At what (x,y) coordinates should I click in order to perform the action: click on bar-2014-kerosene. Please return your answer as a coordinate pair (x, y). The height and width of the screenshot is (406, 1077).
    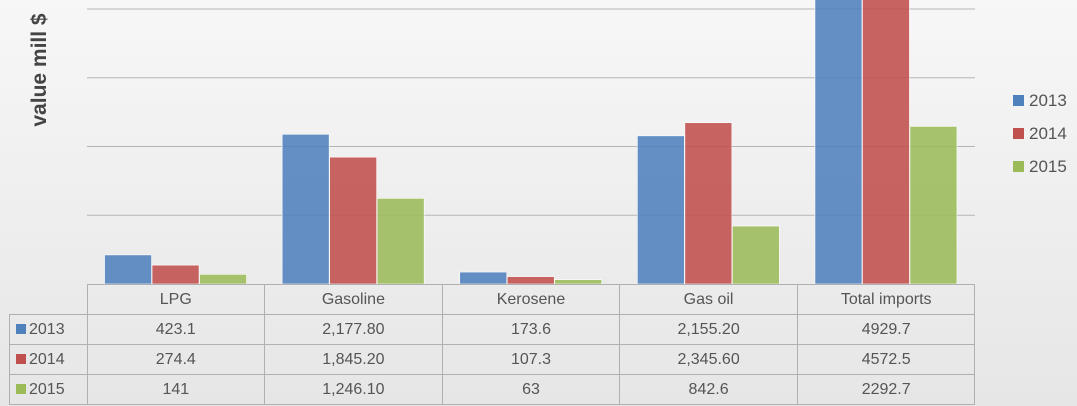
    Looking at the image, I should click on (530, 280).